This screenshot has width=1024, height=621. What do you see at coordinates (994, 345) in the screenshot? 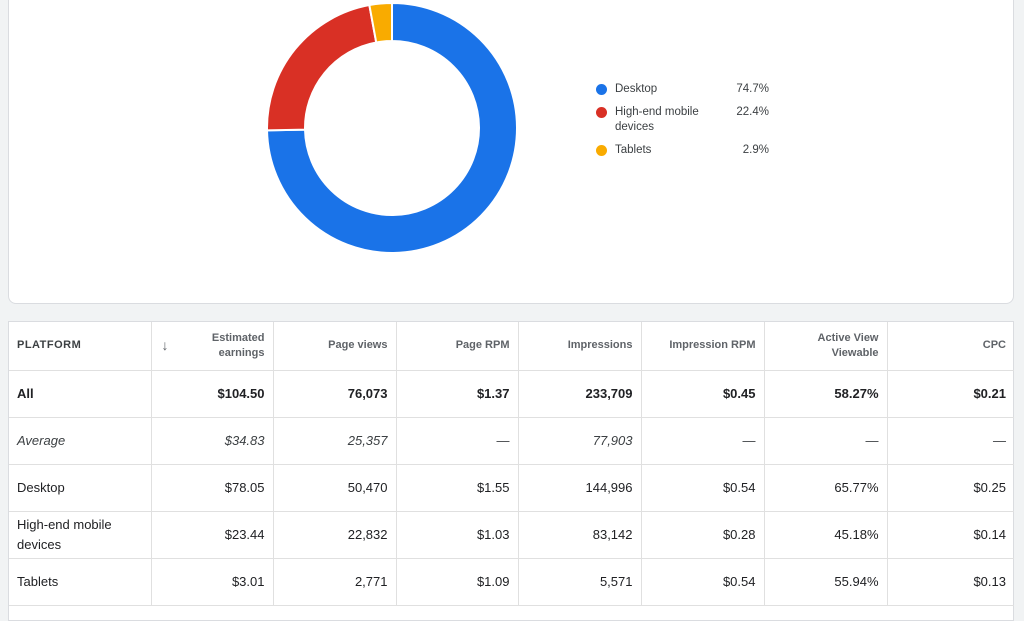
I see `column-header-label: CPC` at bounding box center [994, 345].